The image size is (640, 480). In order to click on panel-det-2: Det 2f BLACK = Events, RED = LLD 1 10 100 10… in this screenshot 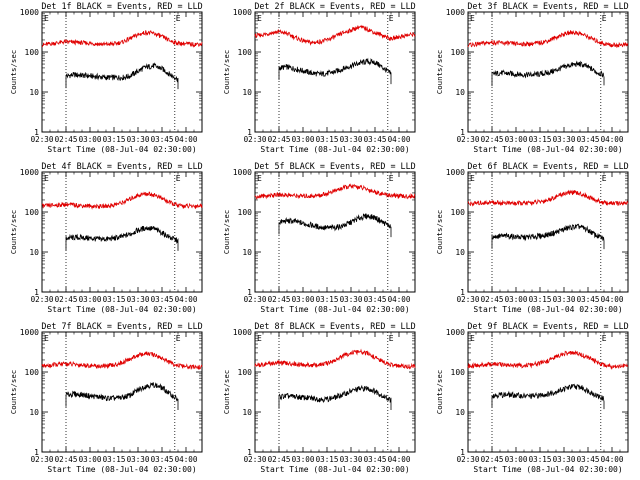, I will do `click(319, 77)`.